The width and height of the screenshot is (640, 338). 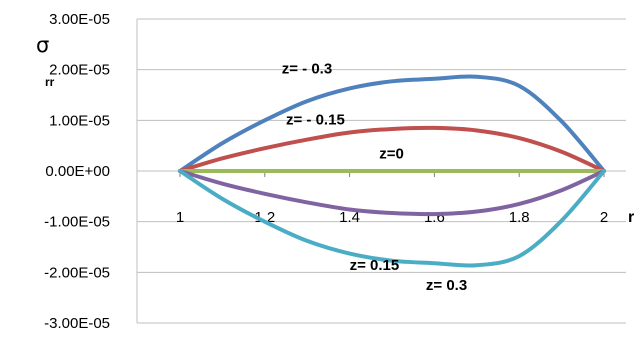 I want to click on y-tick-label: 3.00E-05, so click(x=79, y=19).